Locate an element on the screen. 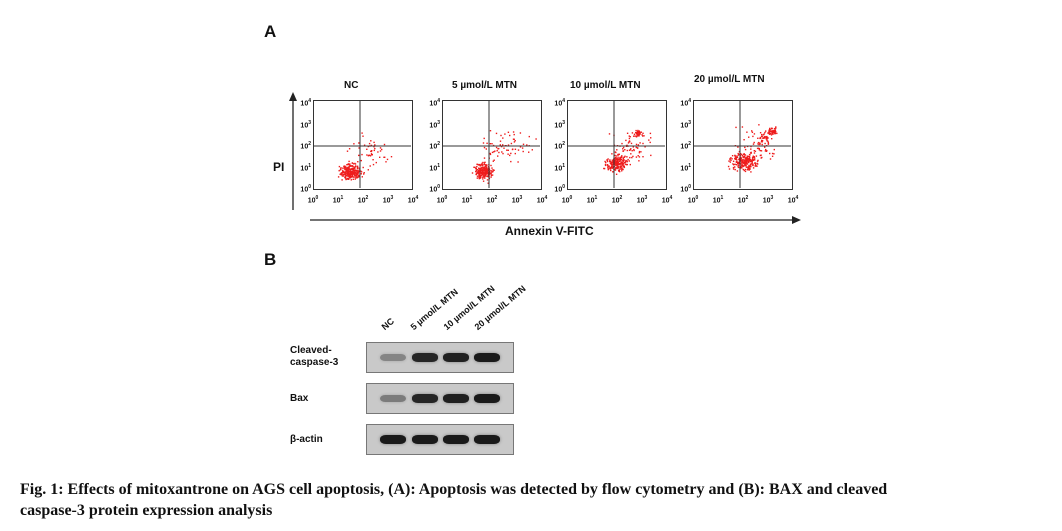 The width and height of the screenshot is (1062, 531). caption-line-2: caspase-3 protein expression analysis is located at coordinates (146, 510).